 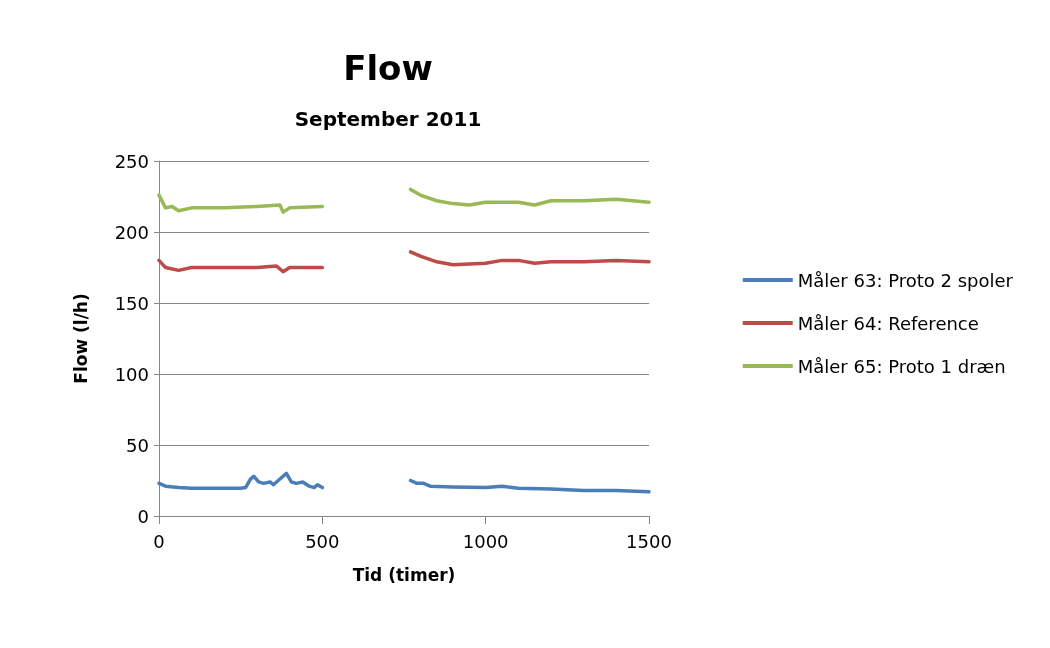 I want to click on chart-subtitle: September 2011, so click(x=388, y=119).